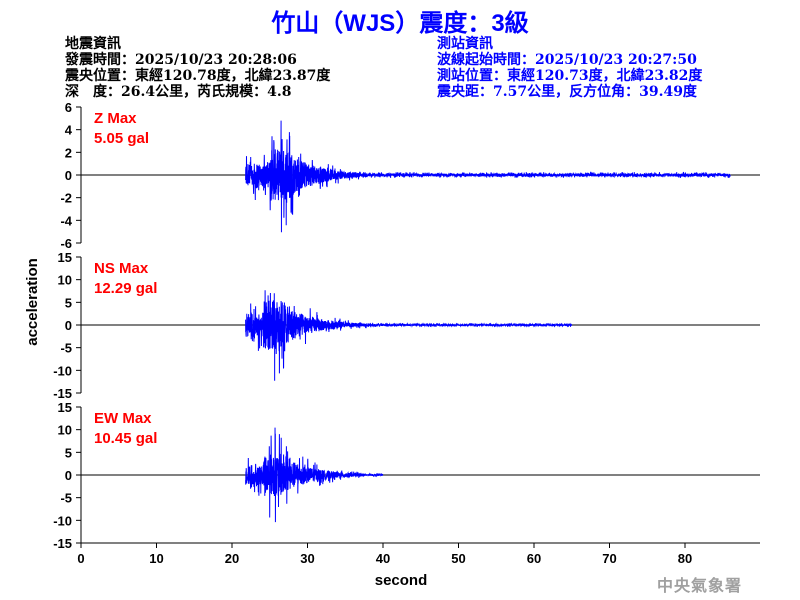 The width and height of the screenshot is (800, 600). Describe the element at coordinates (65, 280) in the screenshot. I see `y-tick-label-NS: 10` at that location.